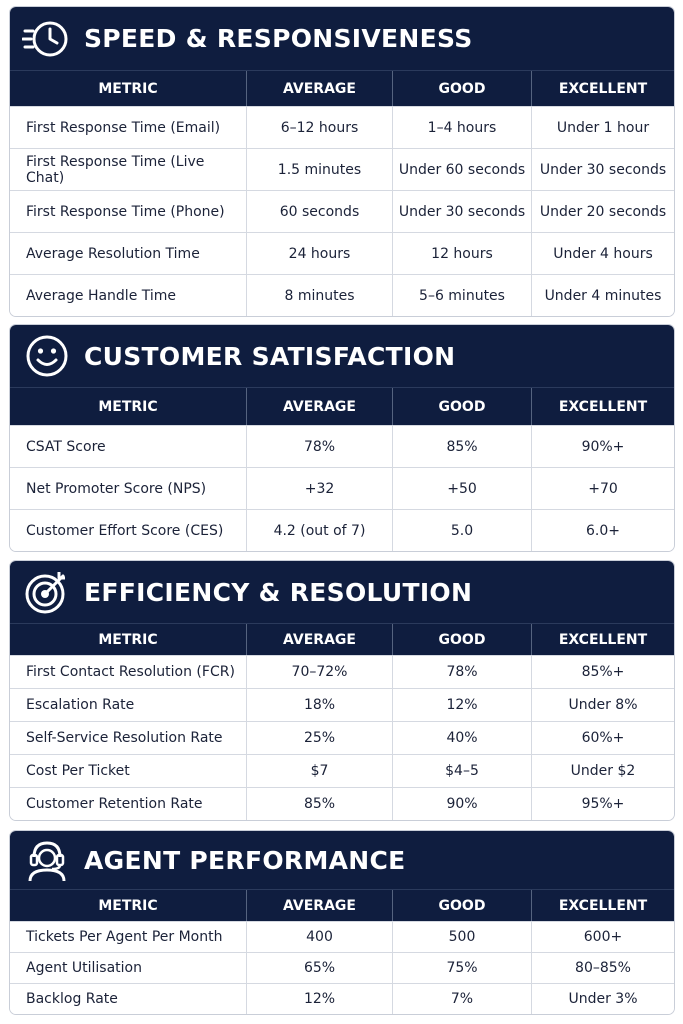 Image resolution: width=683 pixels, height=1024 pixels. Describe the element at coordinates (319, 446) in the screenshot. I see `average-cell: 78%` at that location.